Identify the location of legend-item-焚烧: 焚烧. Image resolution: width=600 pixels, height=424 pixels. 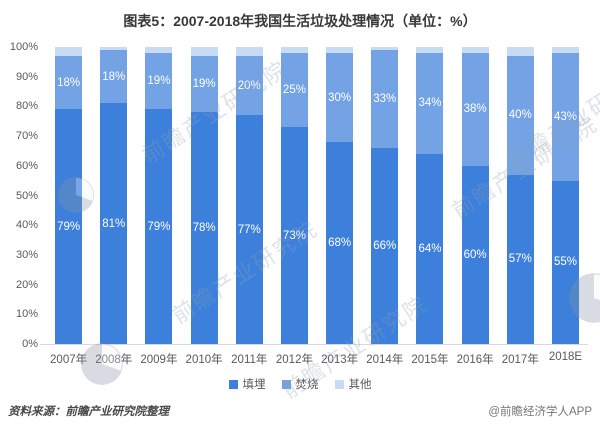
(300, 384).